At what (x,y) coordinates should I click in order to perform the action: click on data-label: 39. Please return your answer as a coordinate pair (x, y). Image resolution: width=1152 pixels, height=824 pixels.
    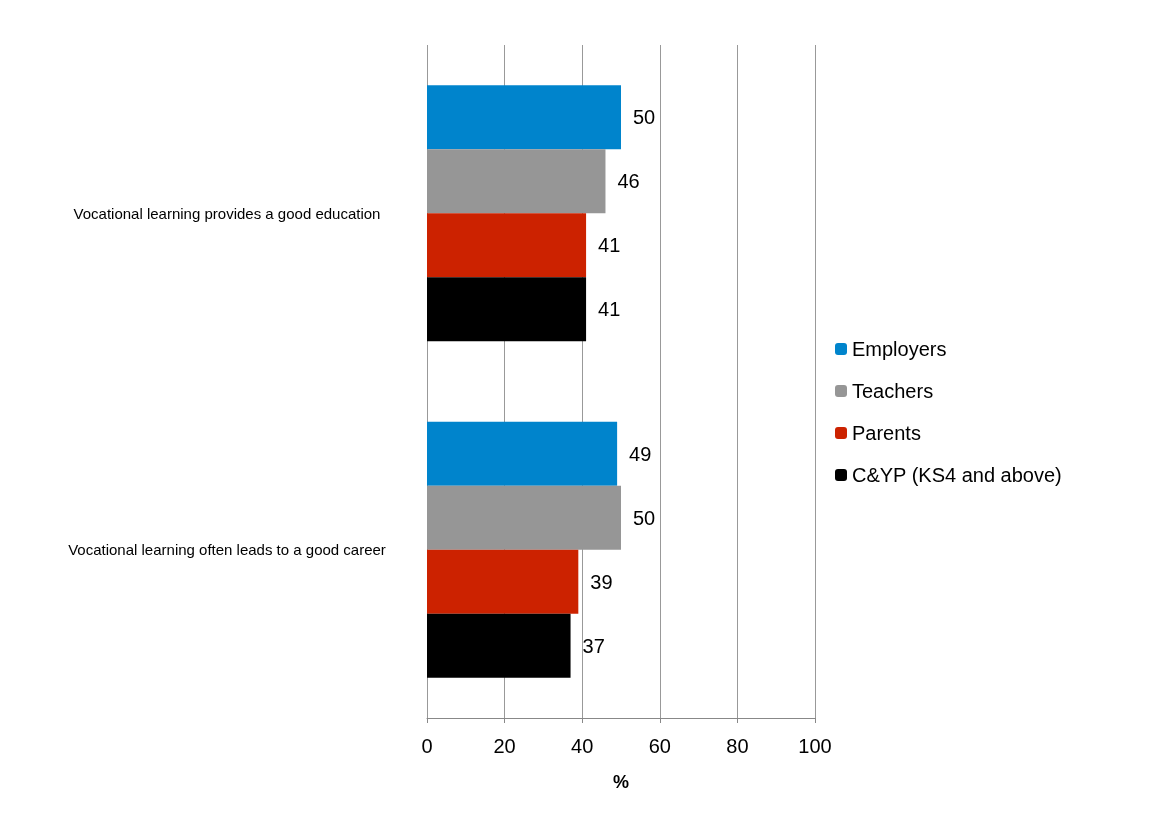
    Looking at the image, I should click on (601, 581).